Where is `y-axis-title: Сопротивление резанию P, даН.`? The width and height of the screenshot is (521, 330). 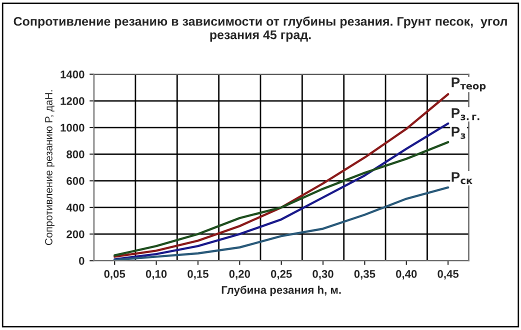
y-axis-title: Сопротивление резанию P, даН. is located at coordinates (49, 168).